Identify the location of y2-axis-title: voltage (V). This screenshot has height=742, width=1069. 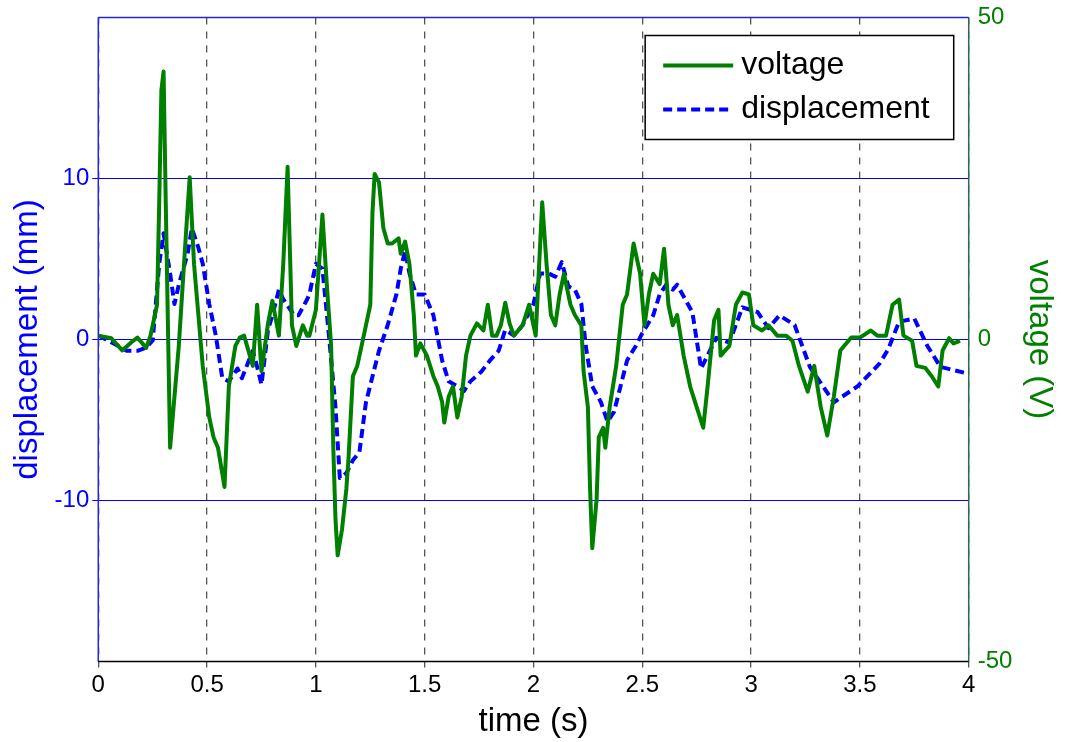
(1042, 339).